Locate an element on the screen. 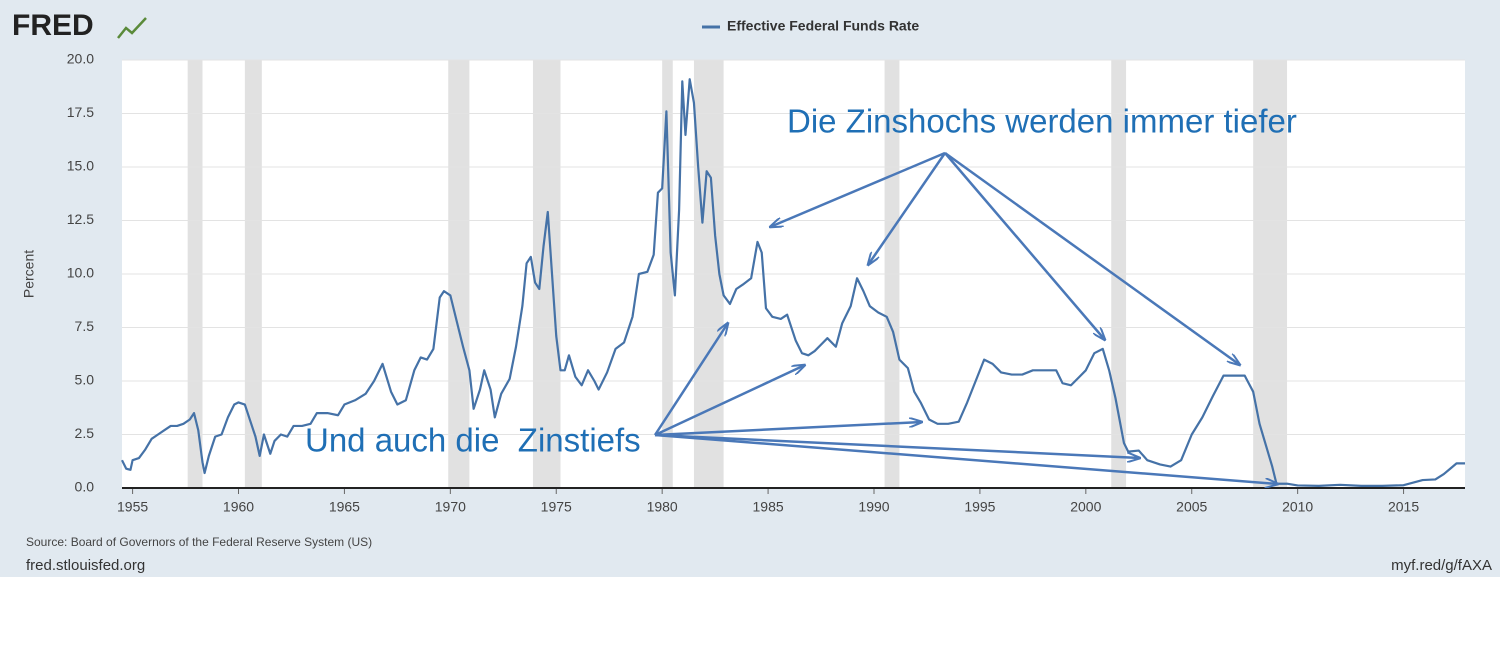 The width and height of the screenshot is (1500, 651). x-tick-label: 1955 is located at coordinates (132, 507).